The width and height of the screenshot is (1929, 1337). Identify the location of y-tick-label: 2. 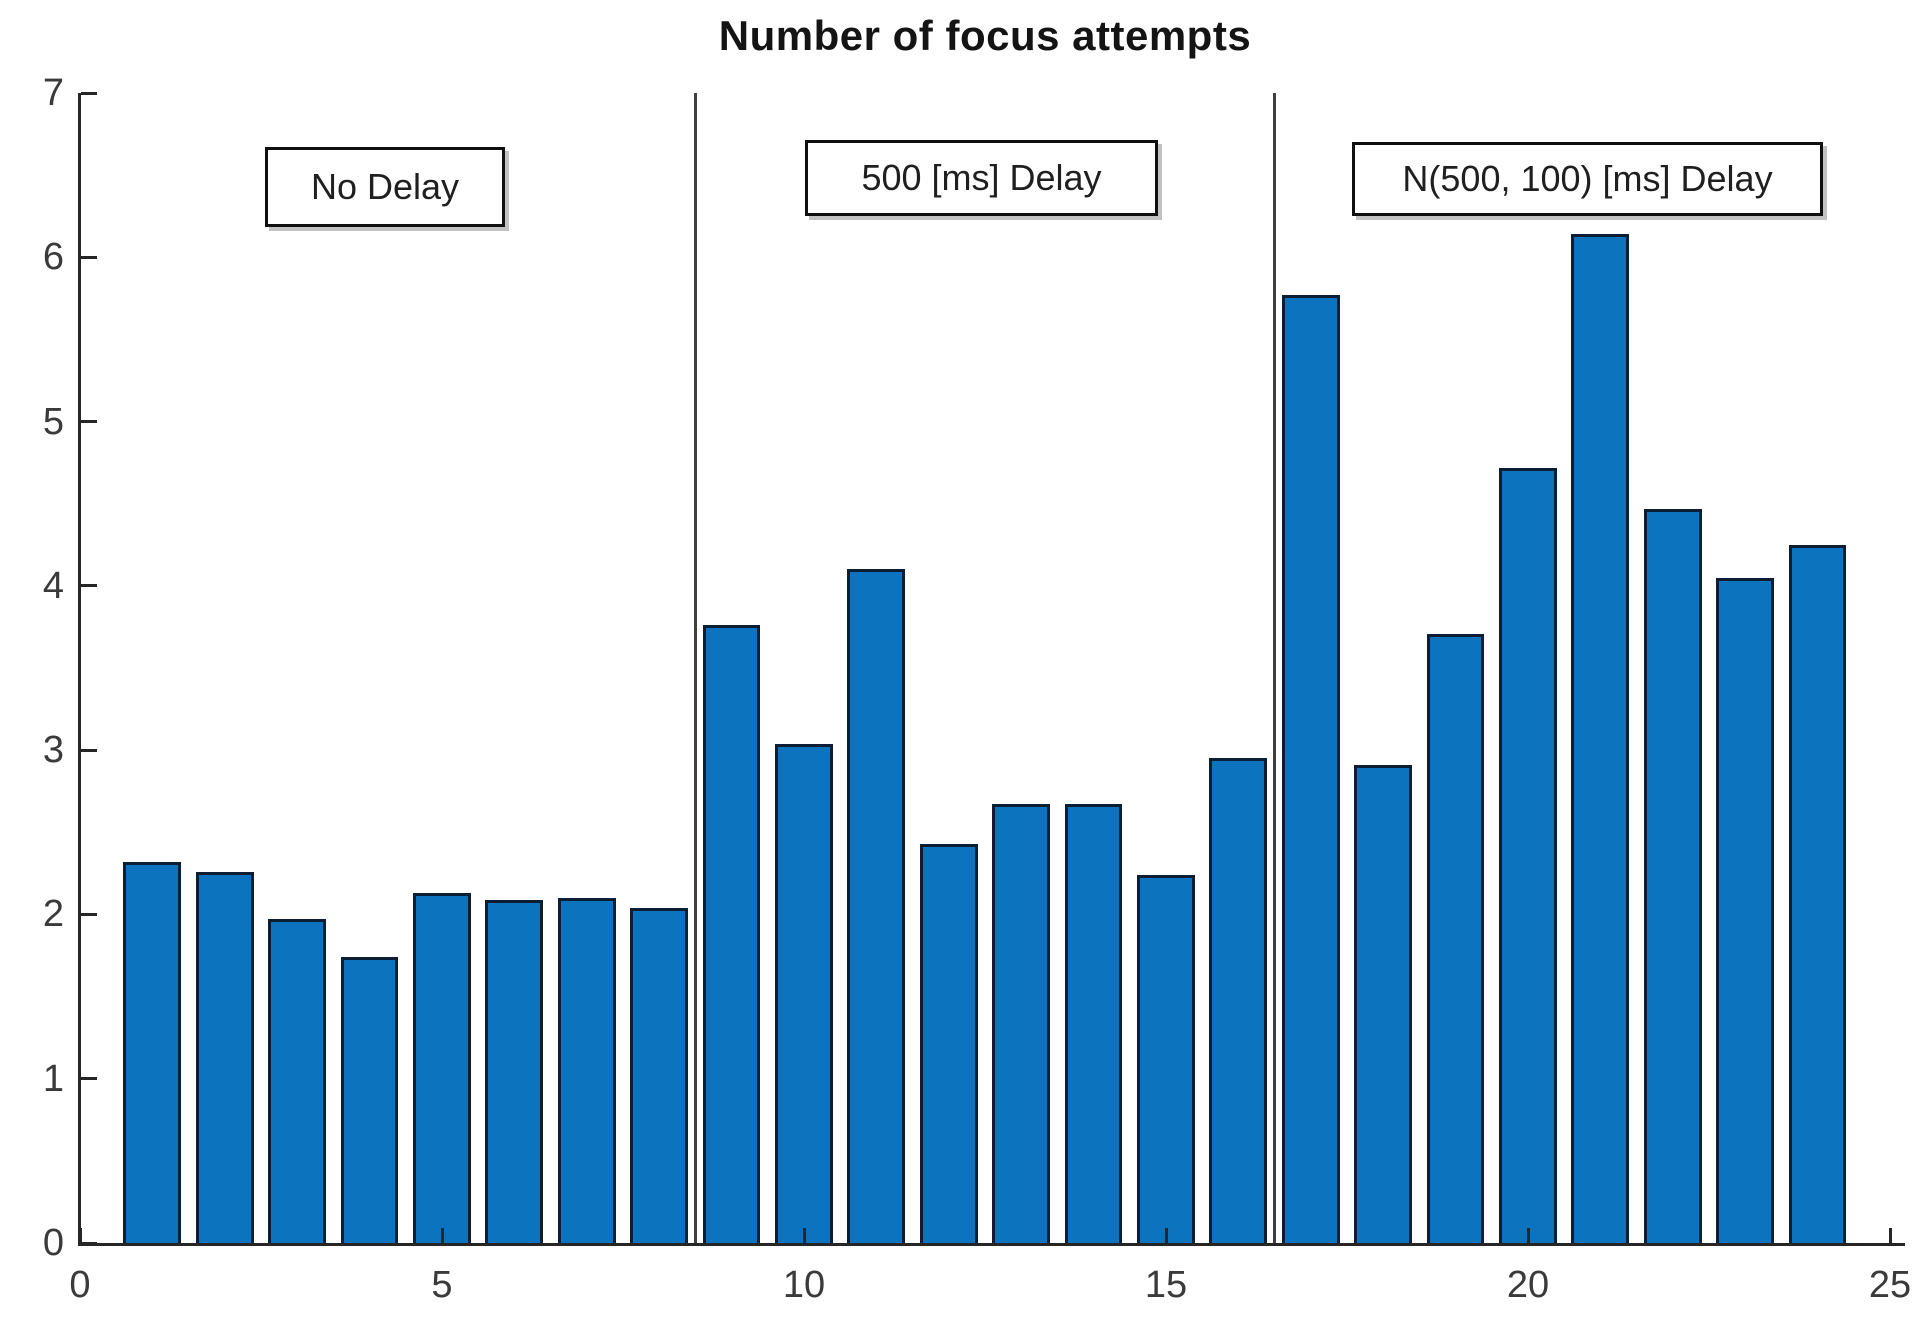
(53, 914).